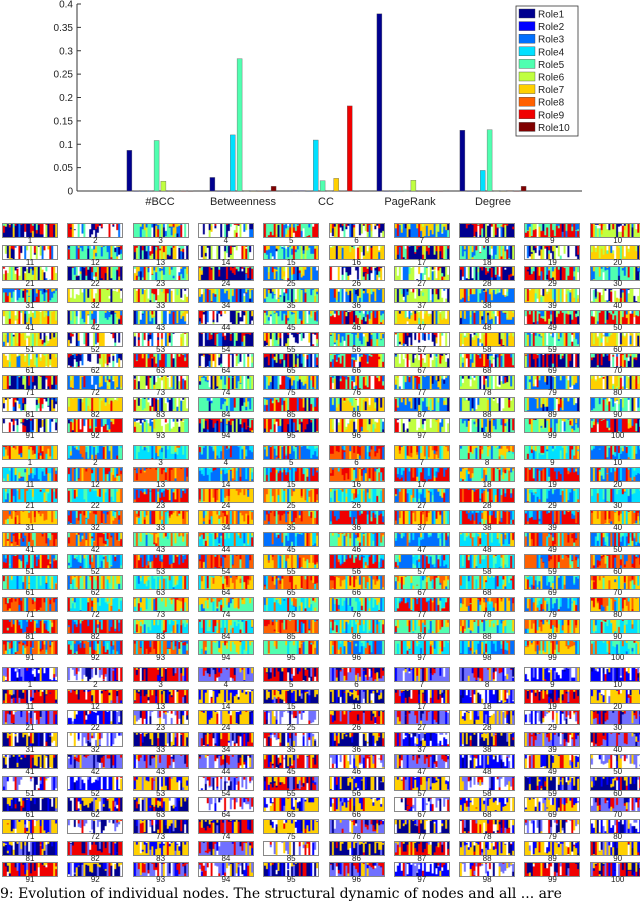 This screenshot has width=640, height=902. I want to click on node-label: 69, so click(552, 815).